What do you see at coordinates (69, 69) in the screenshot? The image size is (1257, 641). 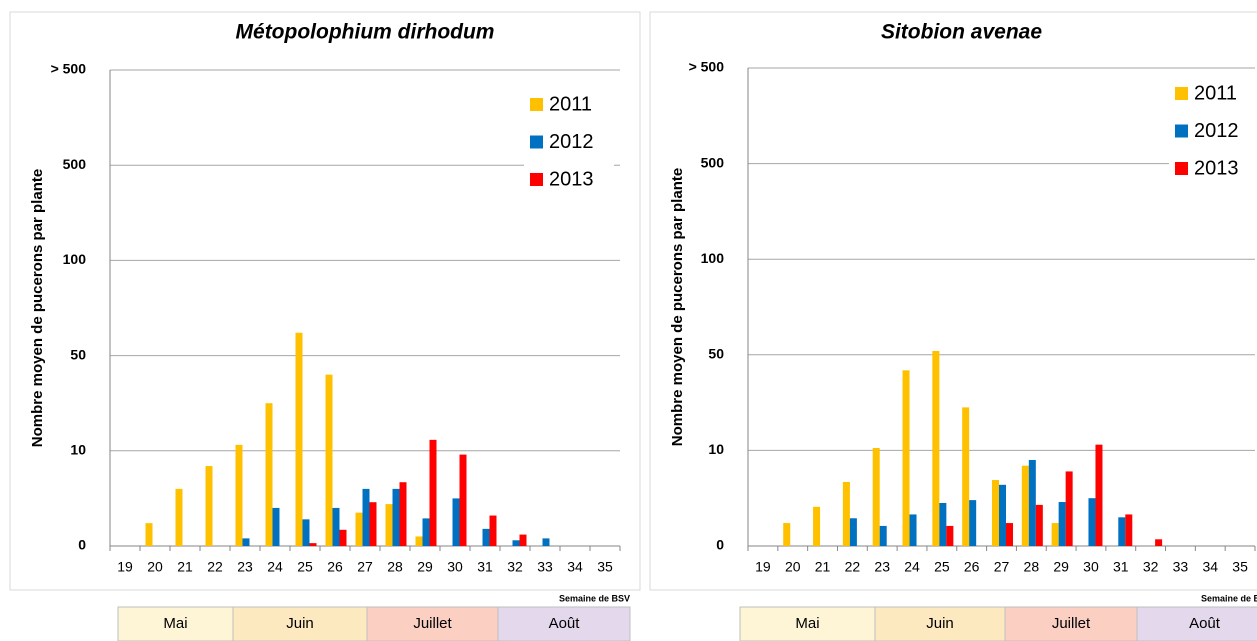 I see `y-tick-label: > 500` at bounding box center [69, 69].